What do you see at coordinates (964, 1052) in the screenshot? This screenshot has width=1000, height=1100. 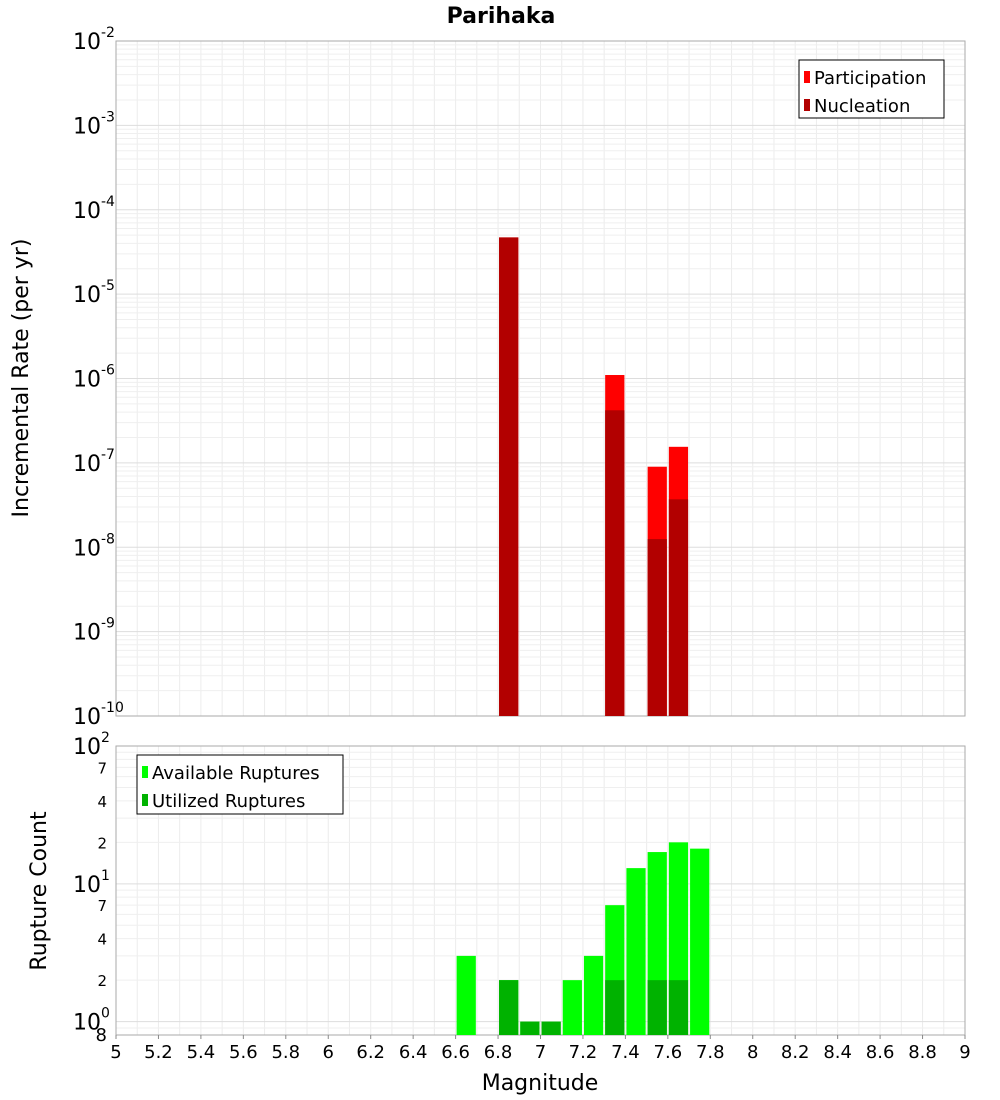 I see `x-tick-label: 9` at bounding box center [964, 1052].